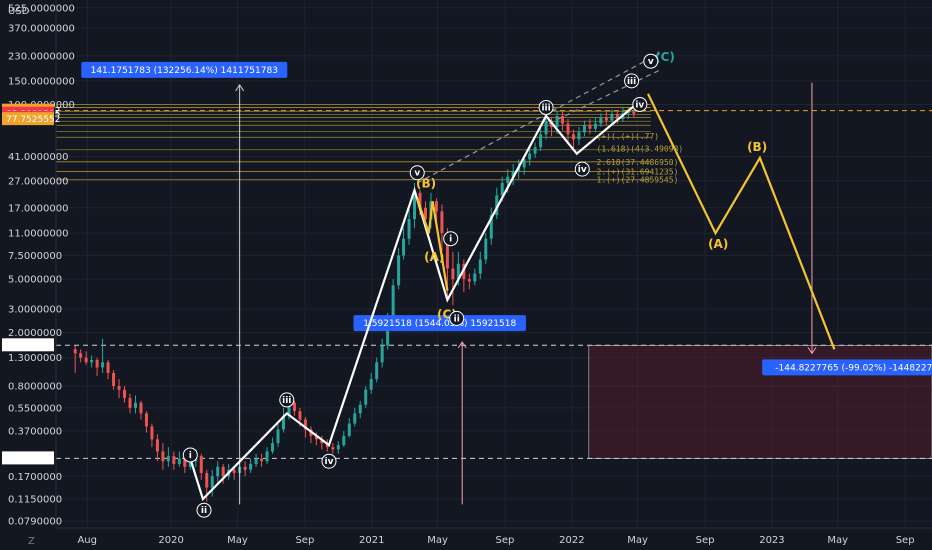  I want to click on price-tag-label: 77.7525552, so click(33, 120).